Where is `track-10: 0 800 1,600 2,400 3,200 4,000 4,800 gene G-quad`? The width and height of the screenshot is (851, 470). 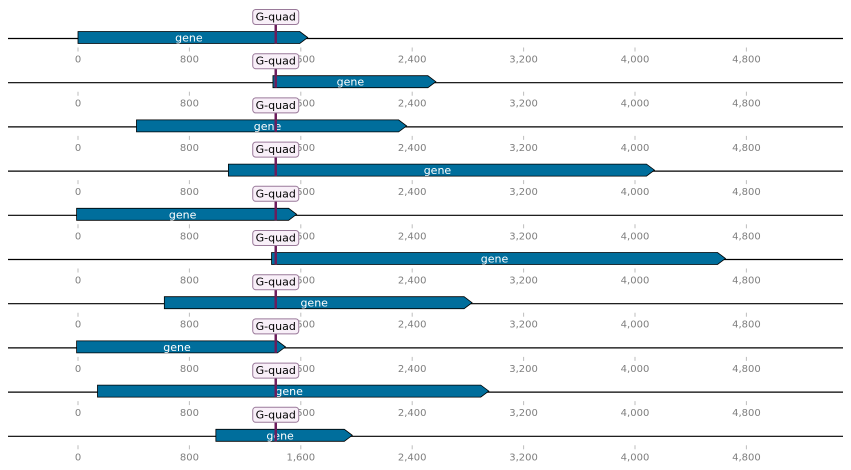
track-10: 0 800 1,600 2,400 3,200 4,000 4,800 gene G-quad is located at coordinates (425, 434).